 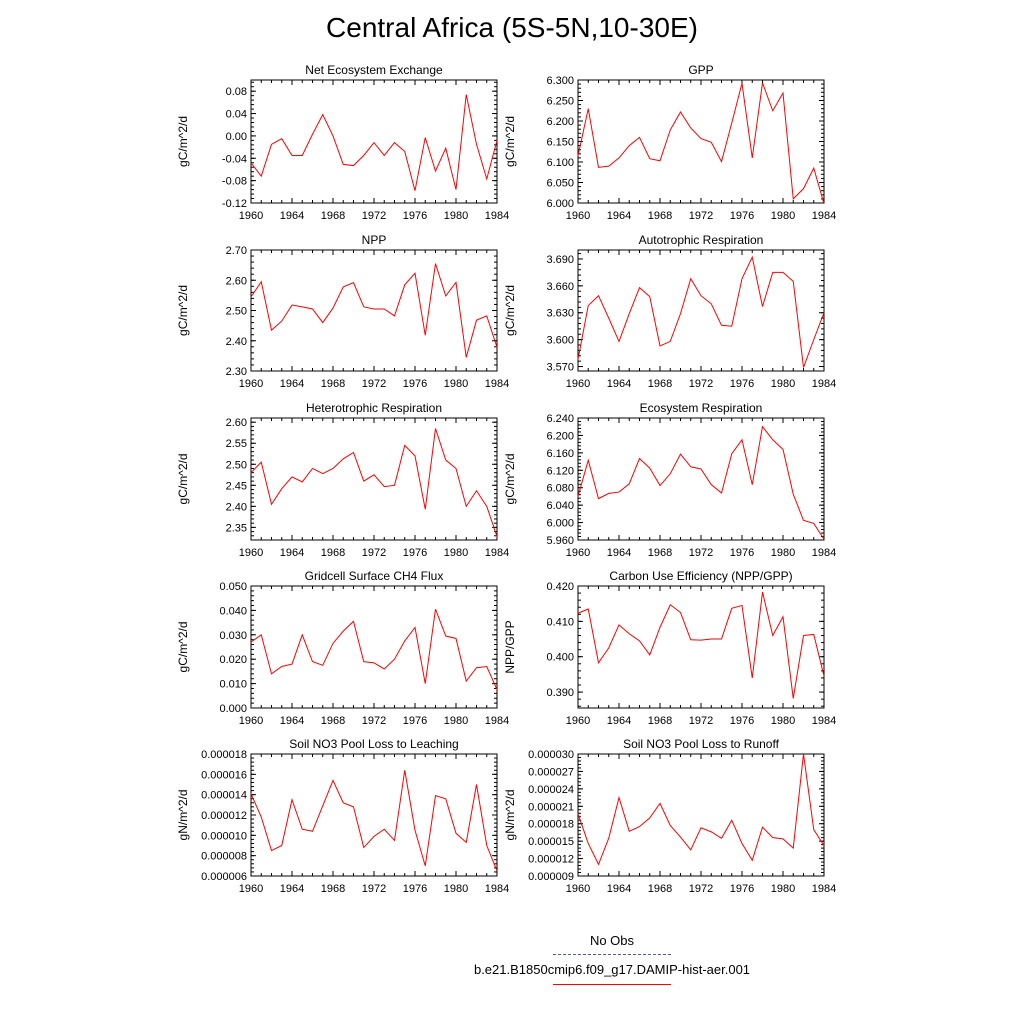 I want to click on y-tick-label: 0.410, so click(x=560, y=622).